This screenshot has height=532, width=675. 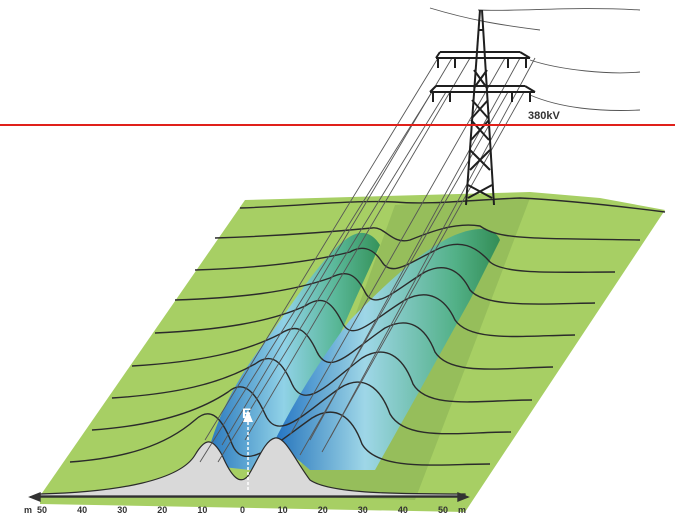 I want to click on axis-unit-left: m, so click(x=28, y=510).